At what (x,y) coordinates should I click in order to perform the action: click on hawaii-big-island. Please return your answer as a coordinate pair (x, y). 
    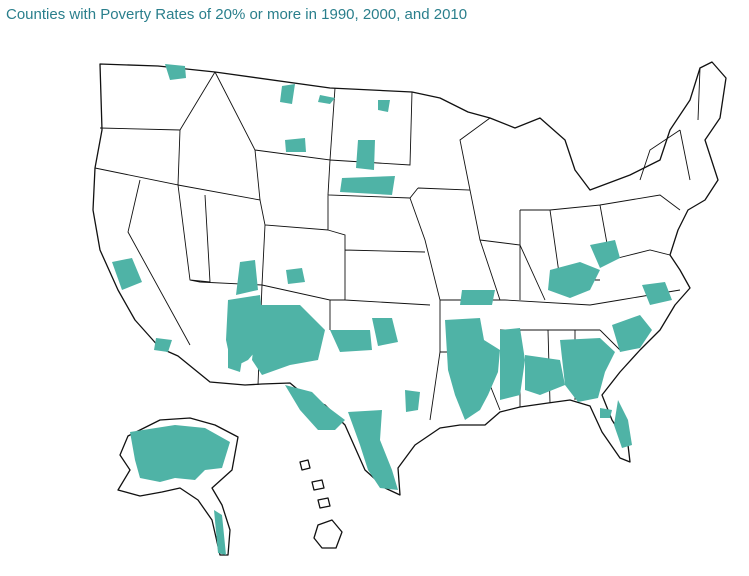
    Looking at the image, I should click on (328, 534).